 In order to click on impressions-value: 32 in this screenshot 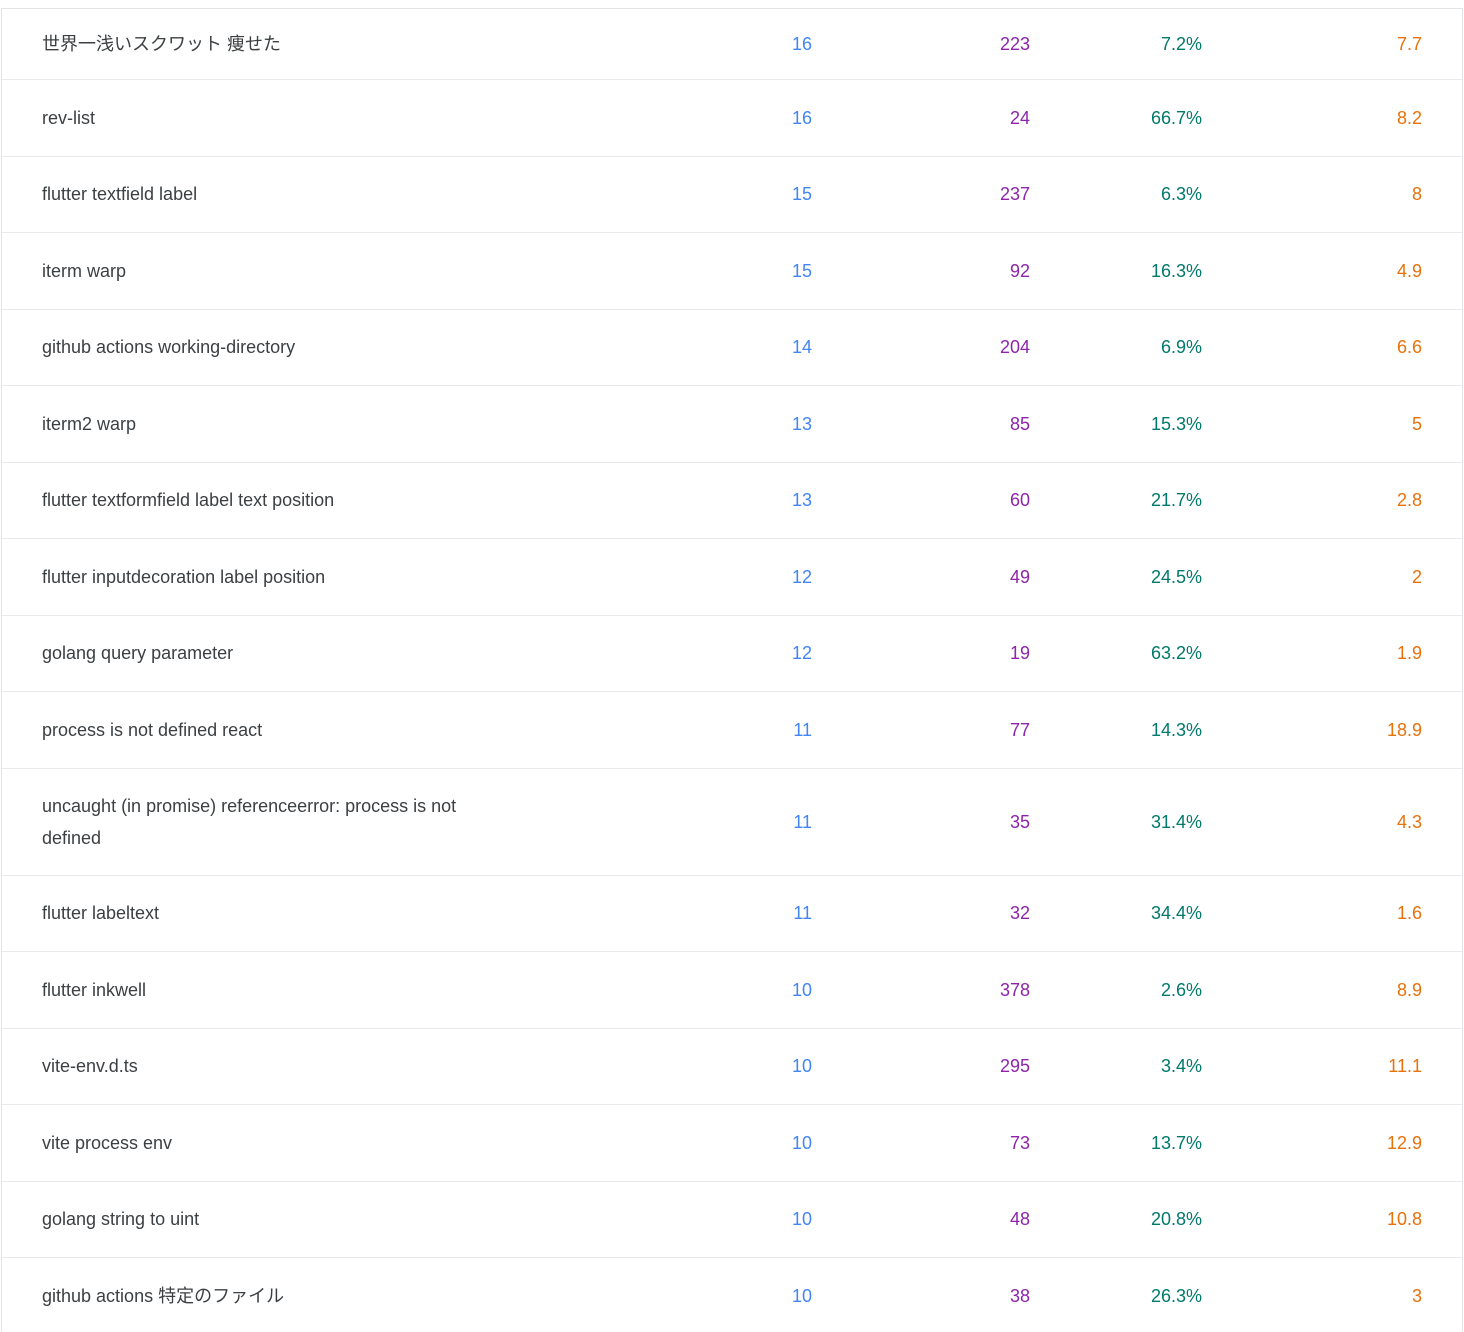, I will do `click(1019, 913)`.